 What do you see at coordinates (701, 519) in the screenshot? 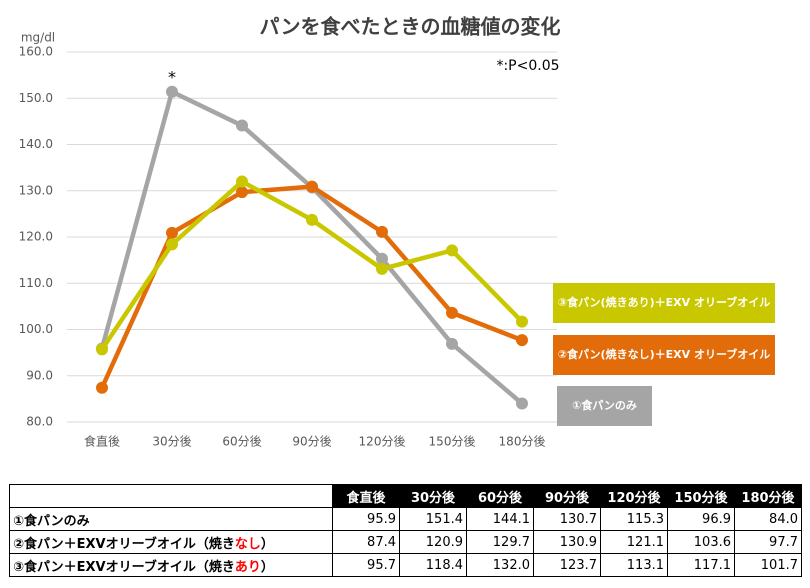
I see `table-cell: 96.9` at bounding box center [701, 519].